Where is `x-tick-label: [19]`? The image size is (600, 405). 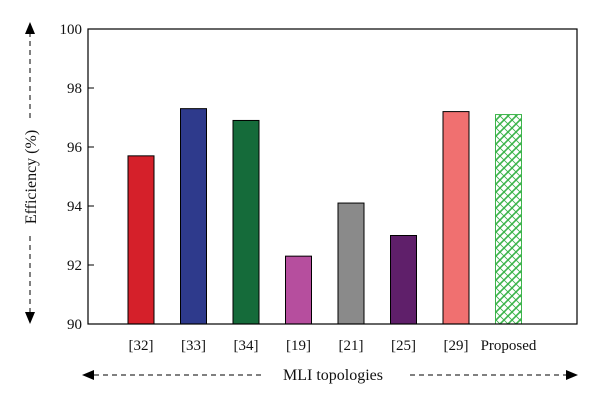
x-tick-label: [19] is located at coordinates (298, 346).